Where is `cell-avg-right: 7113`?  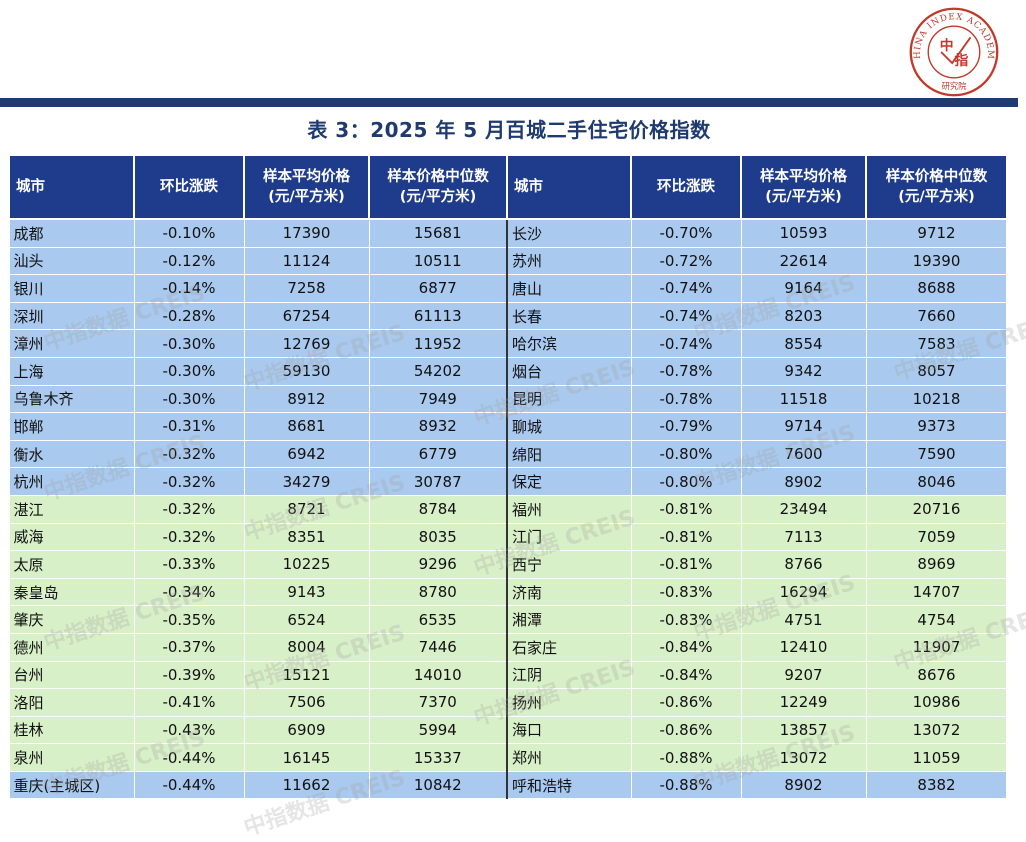
cell-avg-right: 7113 is located at coordinates (803, 537).